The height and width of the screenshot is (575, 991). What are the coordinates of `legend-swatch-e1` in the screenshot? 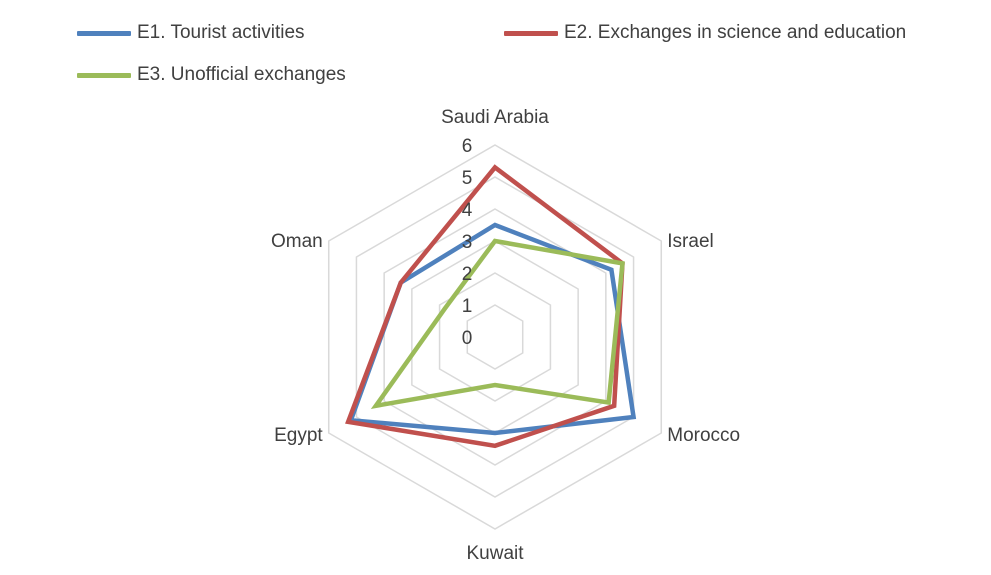 It's located at (104, 33).